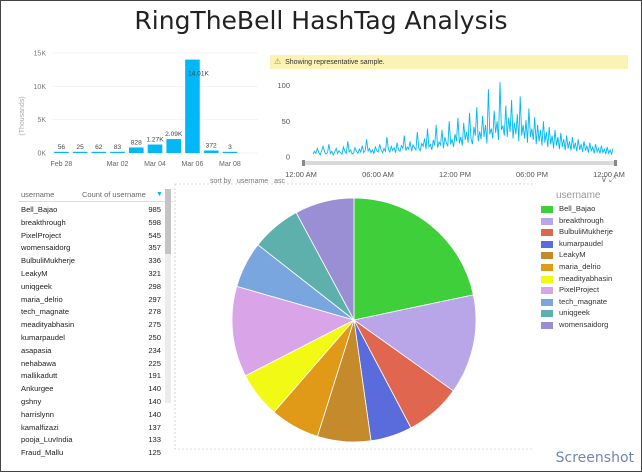  What do you see at coordinates (95, 451) in the screenshot?
I see `table-row: Fraud_Mallu 125` at bounding box center [95, 451].